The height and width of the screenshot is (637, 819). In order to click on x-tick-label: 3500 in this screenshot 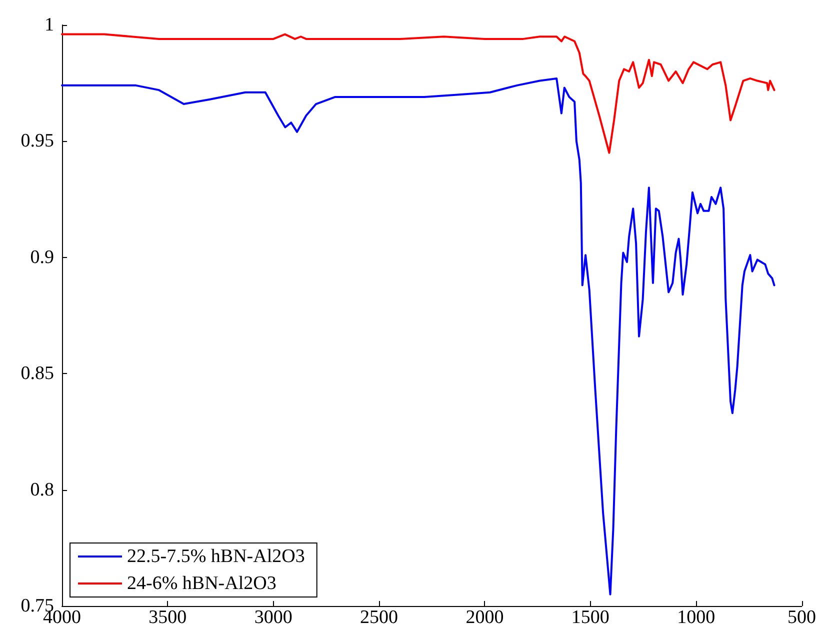, I will do `click(167, 617)`.